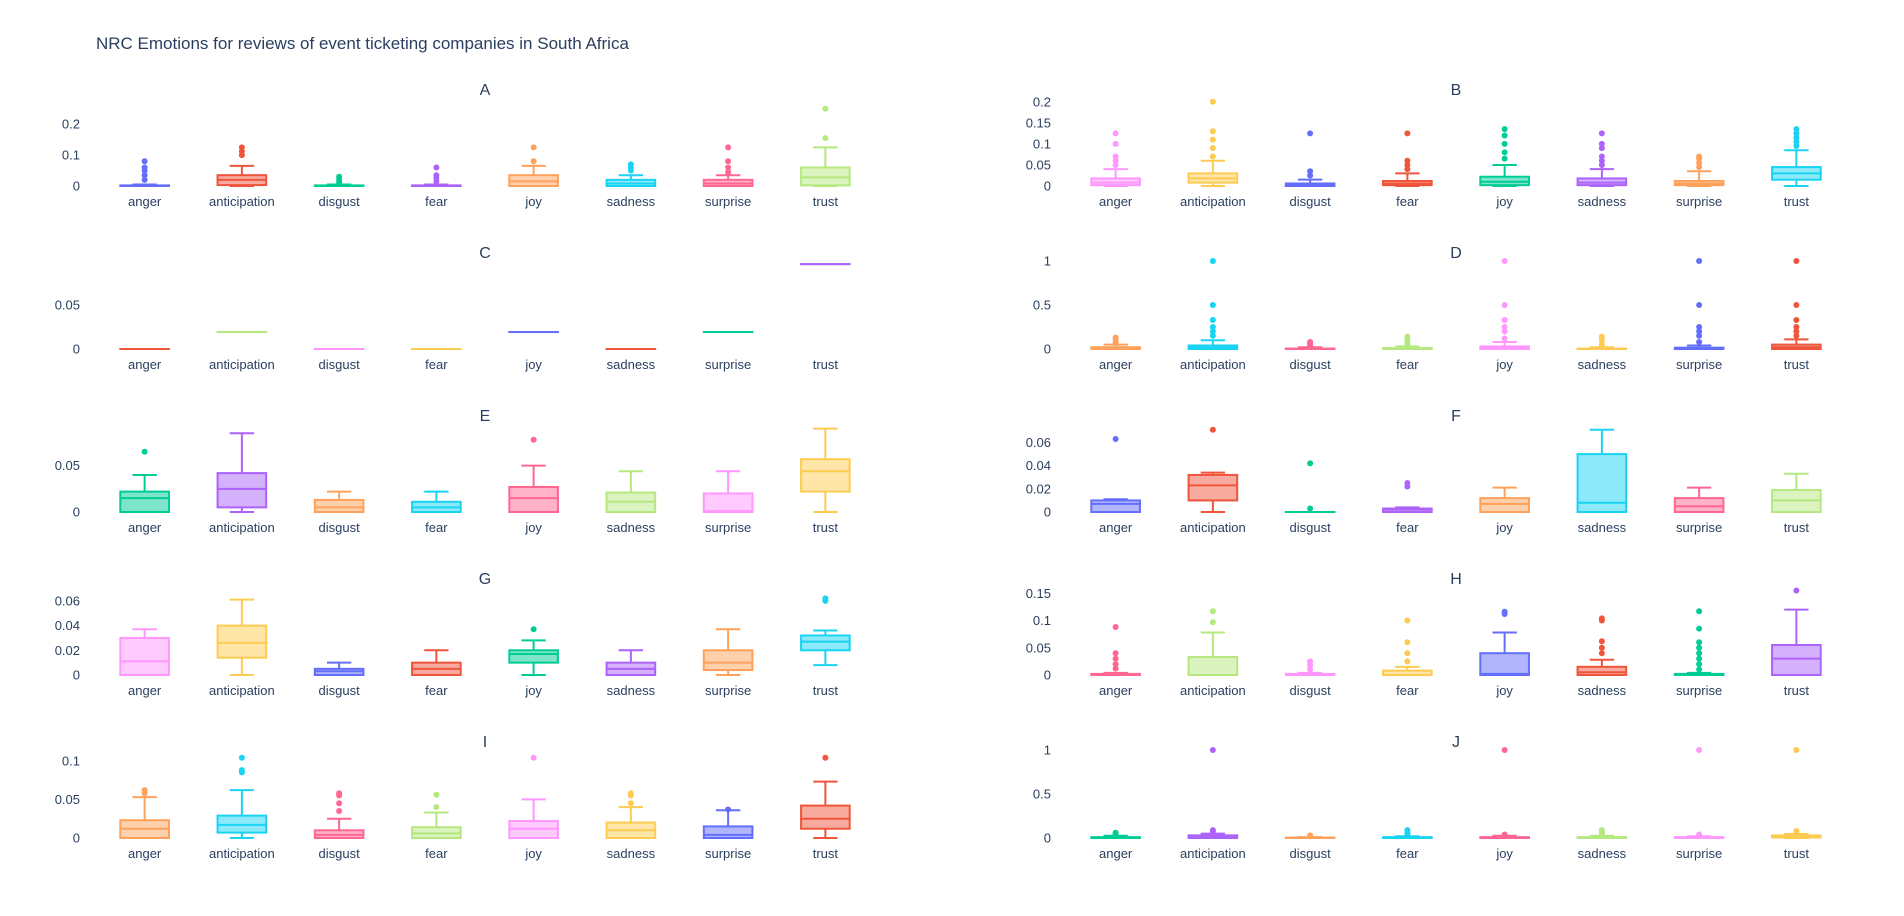 This screenshot has height=916, width=1904. I want to click on y-tick-label: 0.5, so click(1042, 305).